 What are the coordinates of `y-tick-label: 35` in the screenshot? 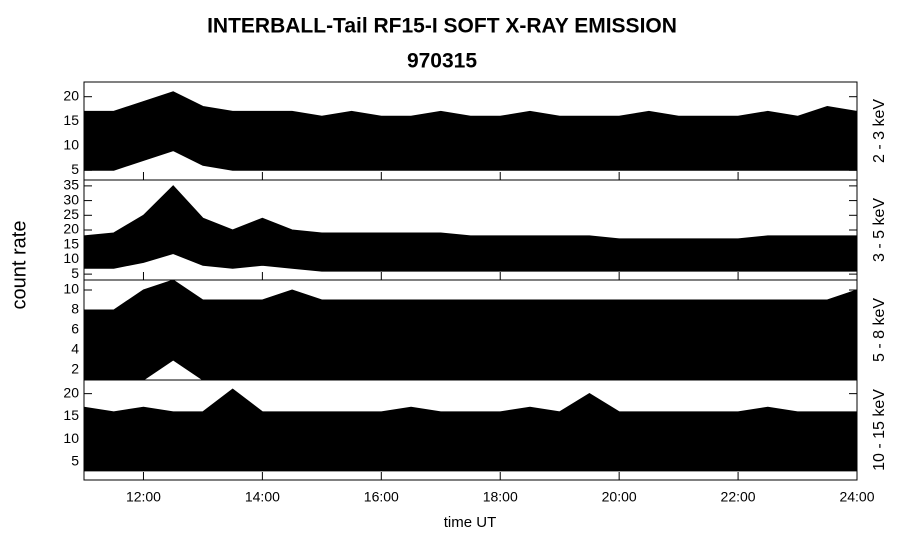 It's located at (71, 185).